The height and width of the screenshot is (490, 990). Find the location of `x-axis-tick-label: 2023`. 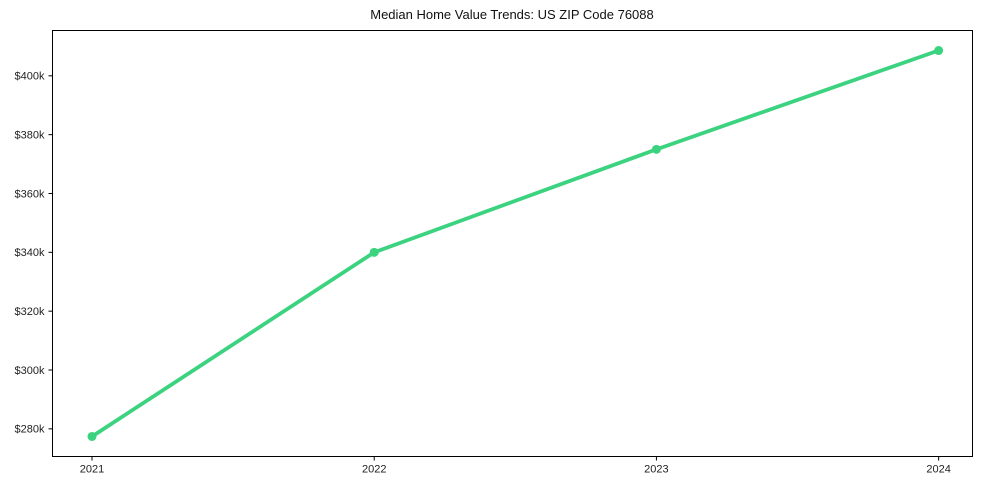

x-axis-tick-label: 2023 is located at coordinates (656, 470).